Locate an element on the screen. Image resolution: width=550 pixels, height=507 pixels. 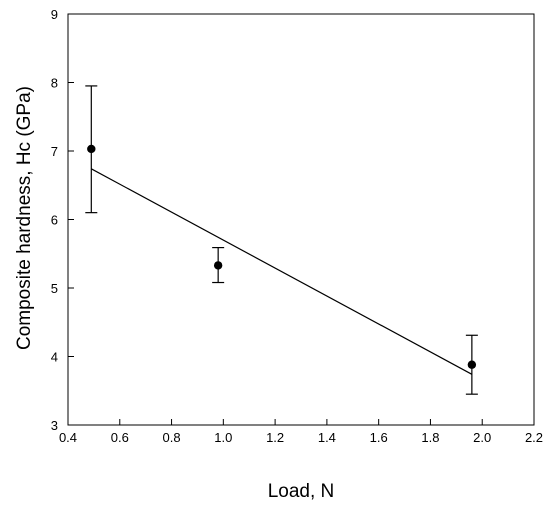
y-axis-ticks: 3 4 5 6 7 8 9 is located at coordinates (62, 220).